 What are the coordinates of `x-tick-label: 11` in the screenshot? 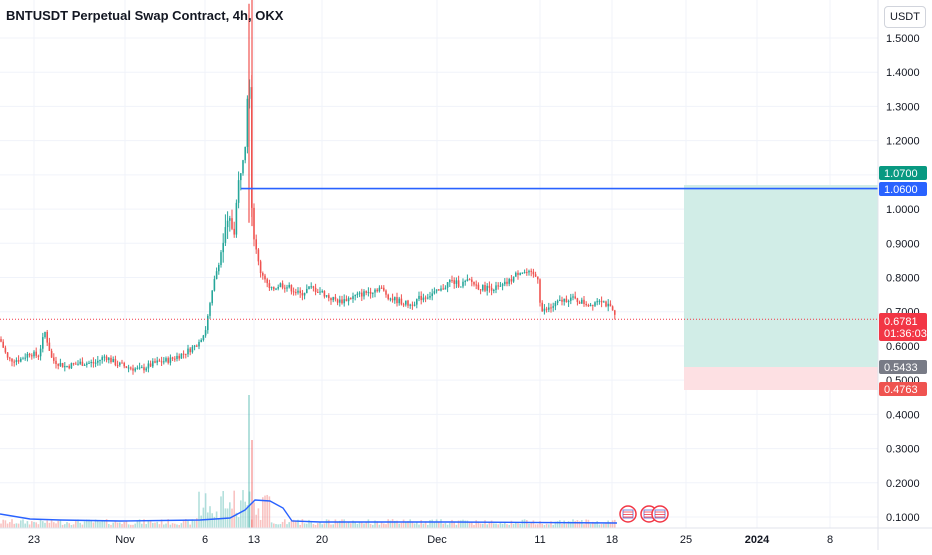 It's located at (539, 540).